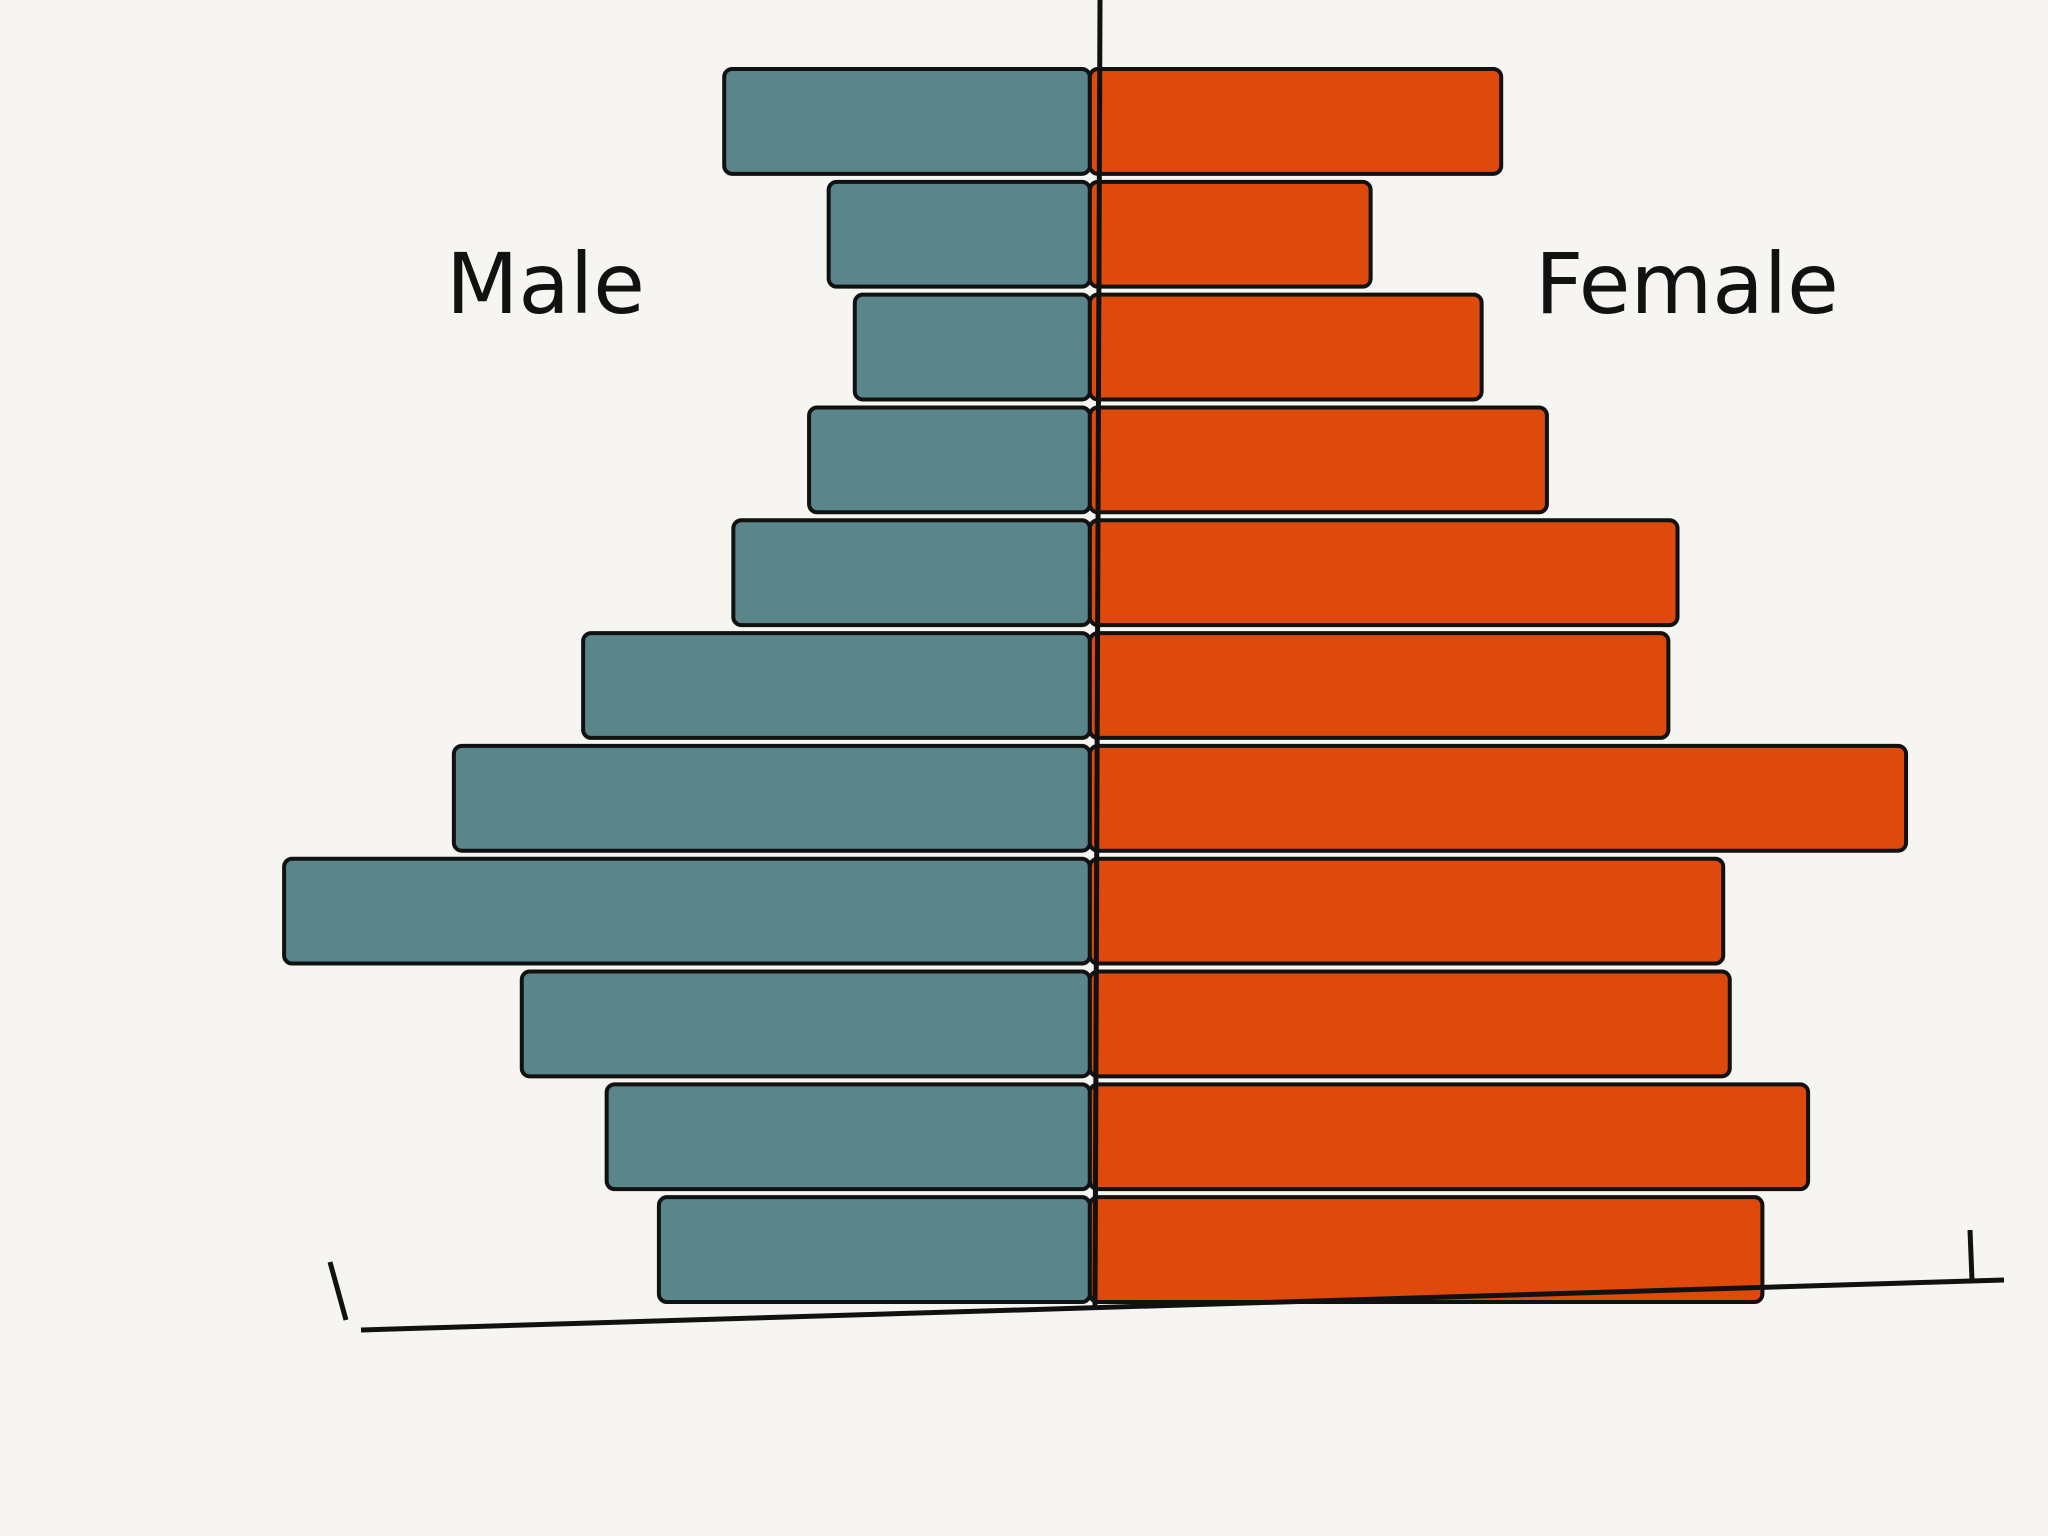 This screenshot has height=1536, width=2048. I want to click on axis-line, so click(1182, 1305).